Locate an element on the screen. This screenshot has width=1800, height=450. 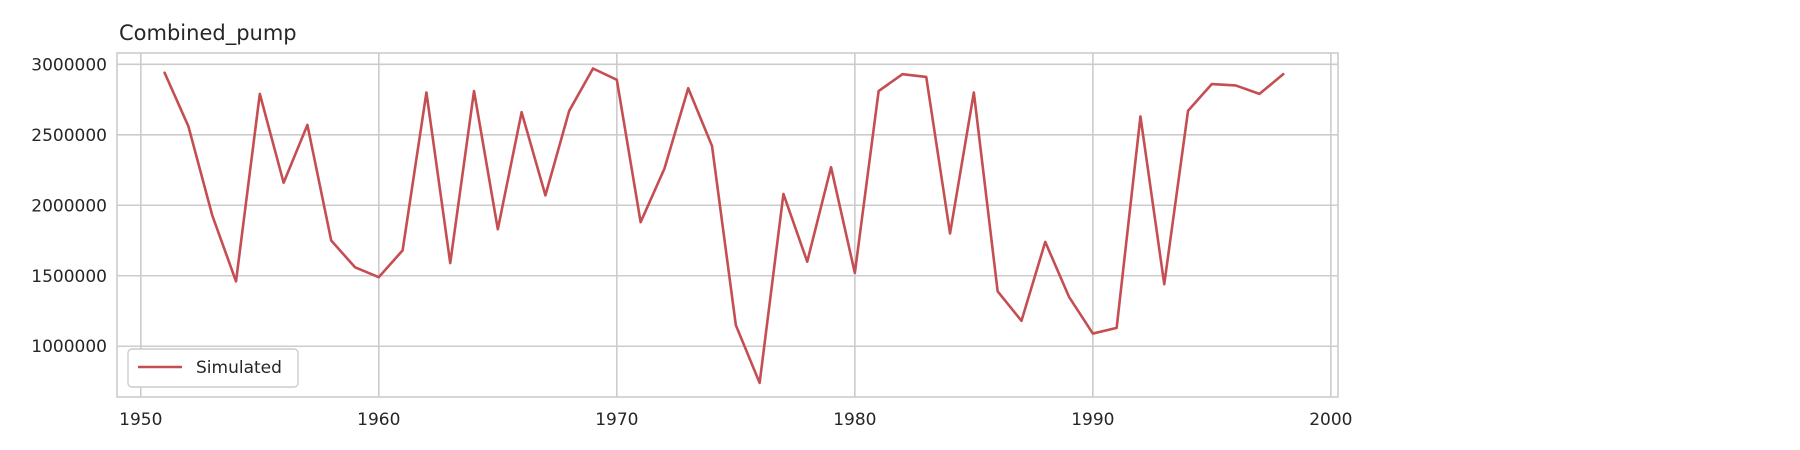
y-tick-label: 1500000 is located at coordinates (69, 277).